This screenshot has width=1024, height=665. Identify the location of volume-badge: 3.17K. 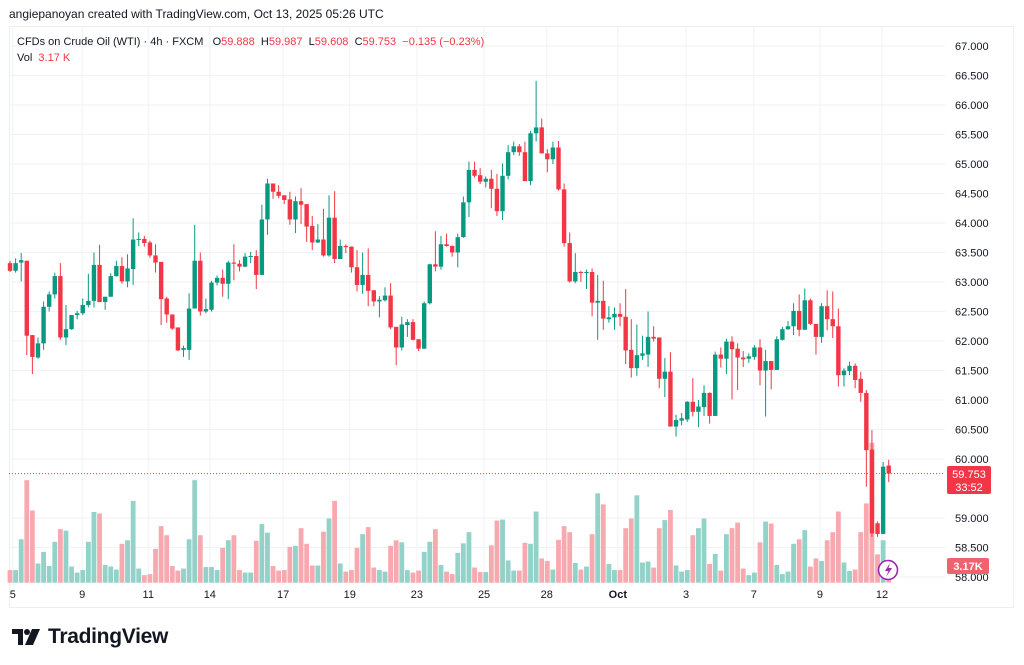
(968, 566).